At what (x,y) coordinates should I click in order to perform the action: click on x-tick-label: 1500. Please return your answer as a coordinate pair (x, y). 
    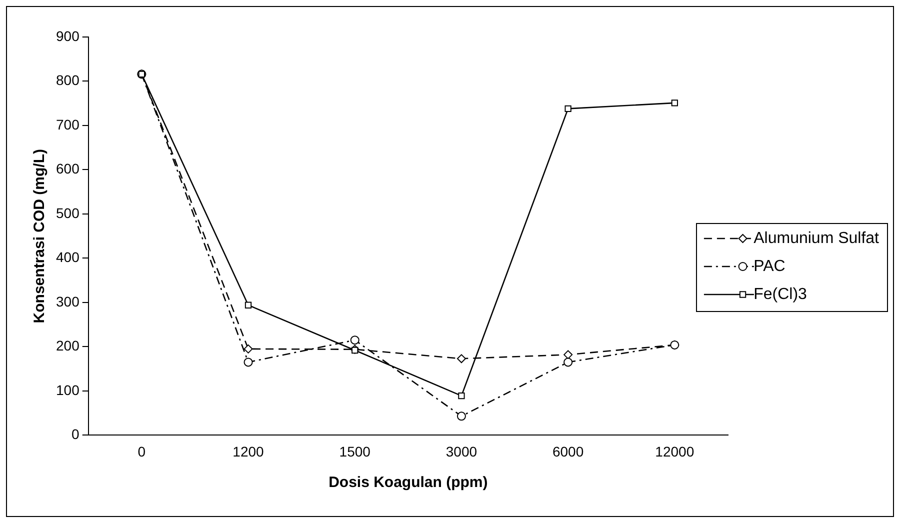
    Looking at the image, I should click on (355, 451).